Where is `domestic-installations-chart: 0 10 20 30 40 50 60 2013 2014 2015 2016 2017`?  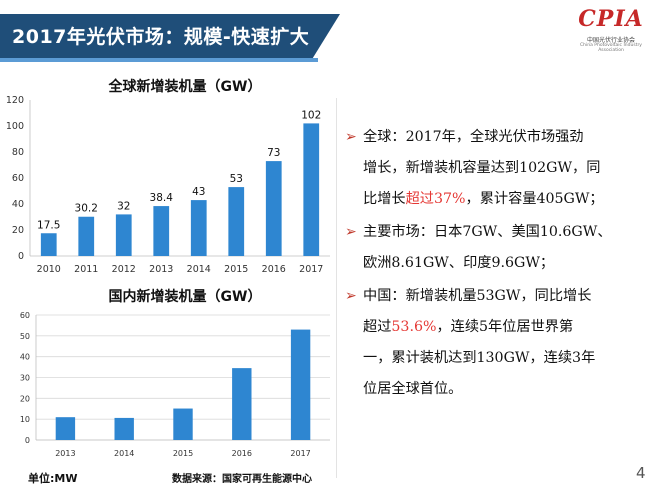 domestic-installations-chart: 0 10 20 30 40 50 60 2013 2014 2015 2016 2017 is located at coordinates (175, 384).